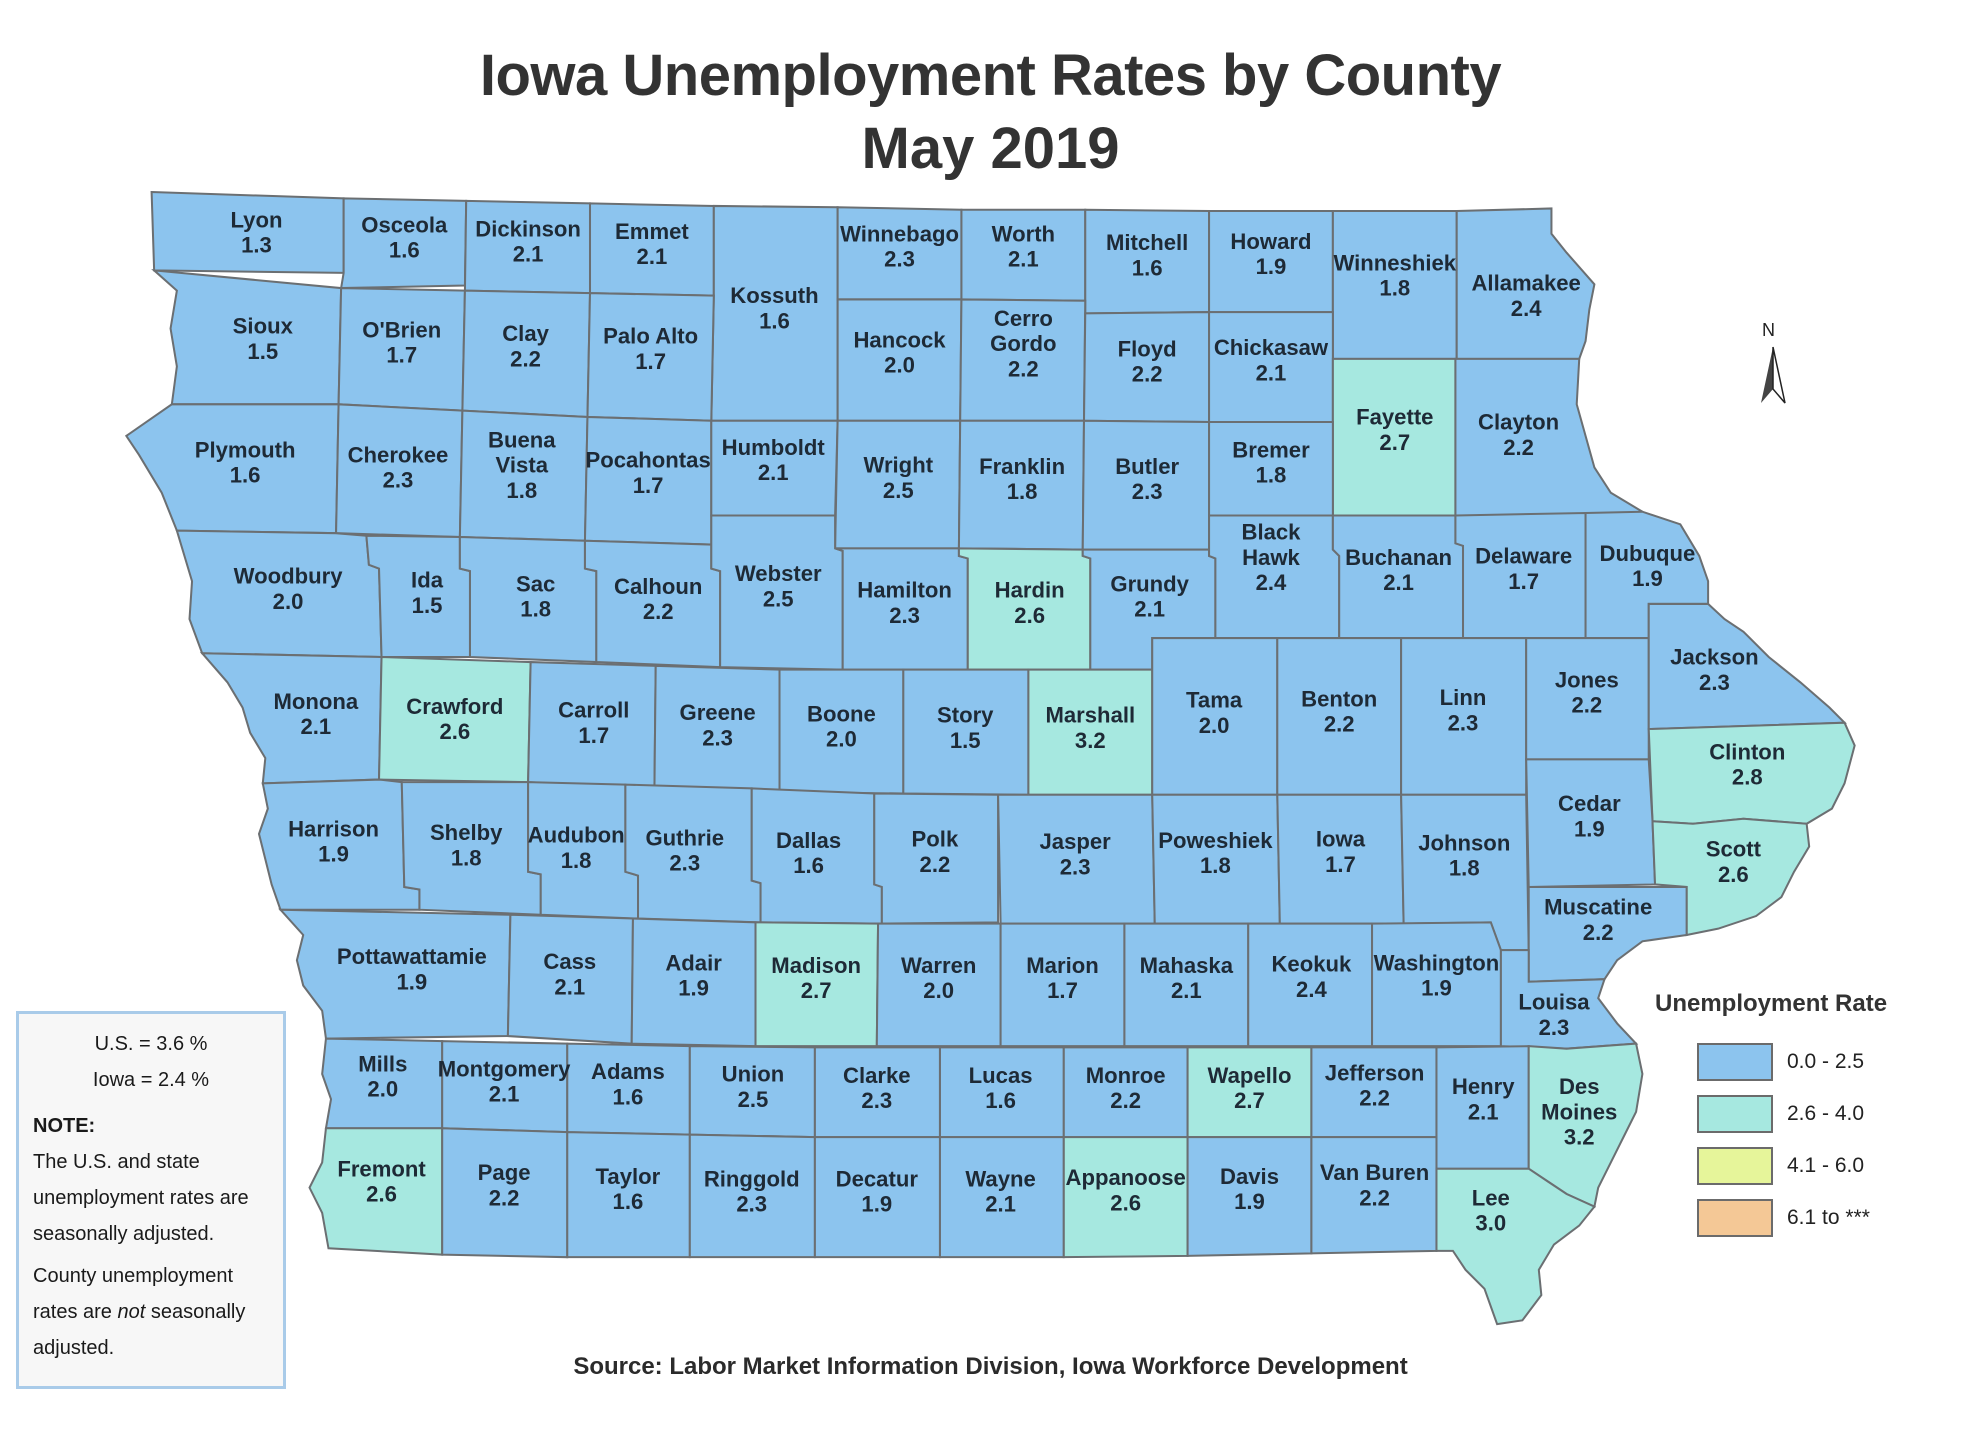 The image size is (1981, 1453). I want to click on county-label-woodbury: Woodbury 2.0, so click(289, 589).